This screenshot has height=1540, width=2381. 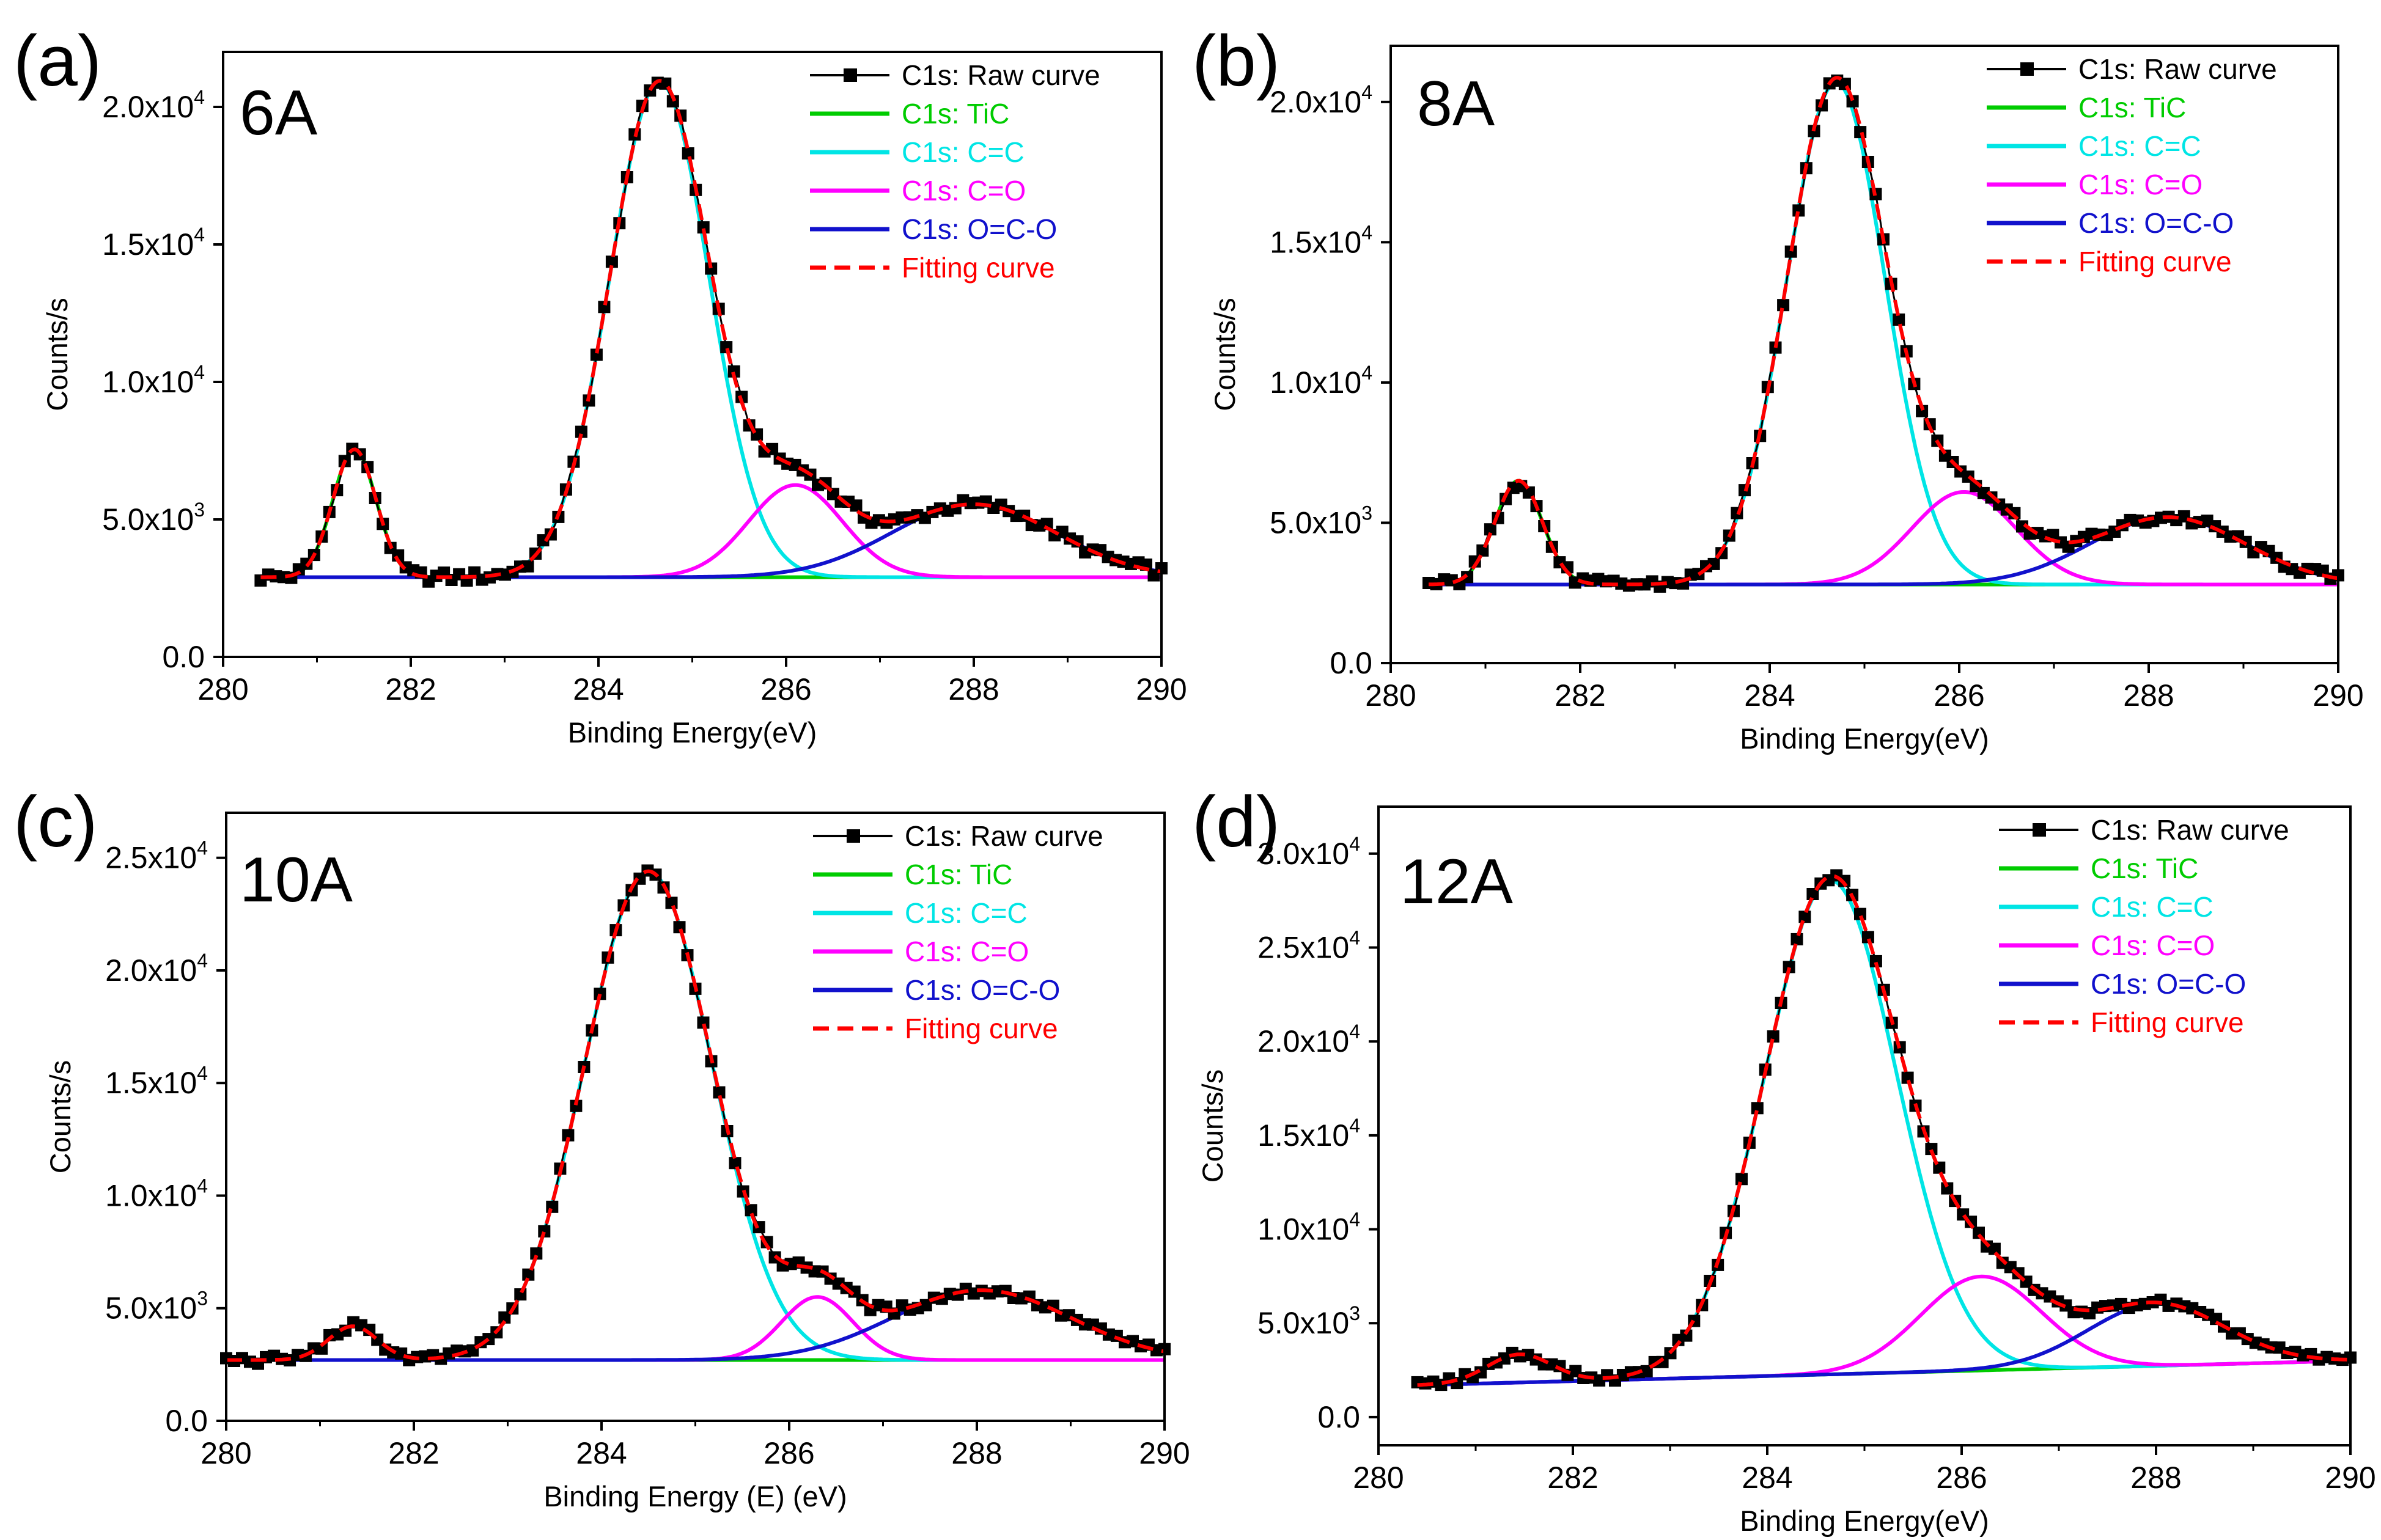 What do you see at coordinates (1309, 852) in the screenshot?
I see `y-tick-label: 3.0x10⁴` at bounding box center [1309, 852].